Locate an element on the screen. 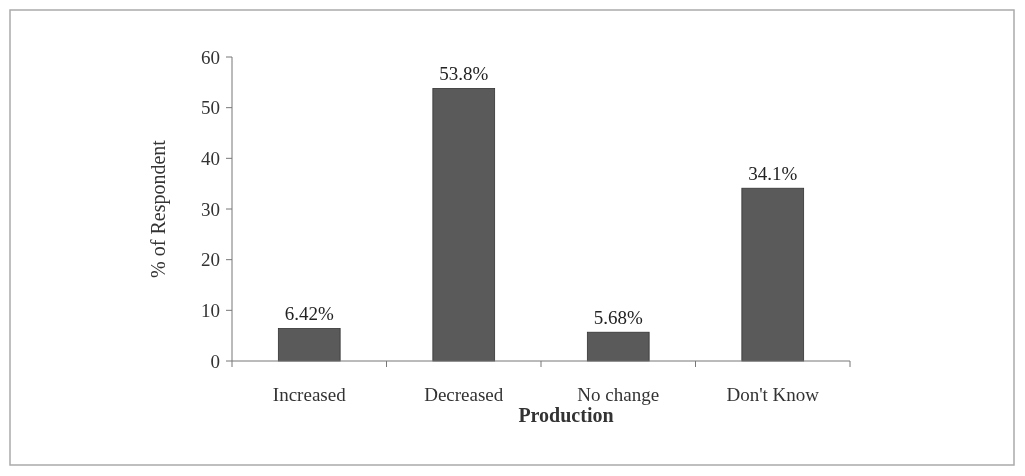 The image size is (1025, 476). data-label: 6.42% is located at coordinates (309, 314).